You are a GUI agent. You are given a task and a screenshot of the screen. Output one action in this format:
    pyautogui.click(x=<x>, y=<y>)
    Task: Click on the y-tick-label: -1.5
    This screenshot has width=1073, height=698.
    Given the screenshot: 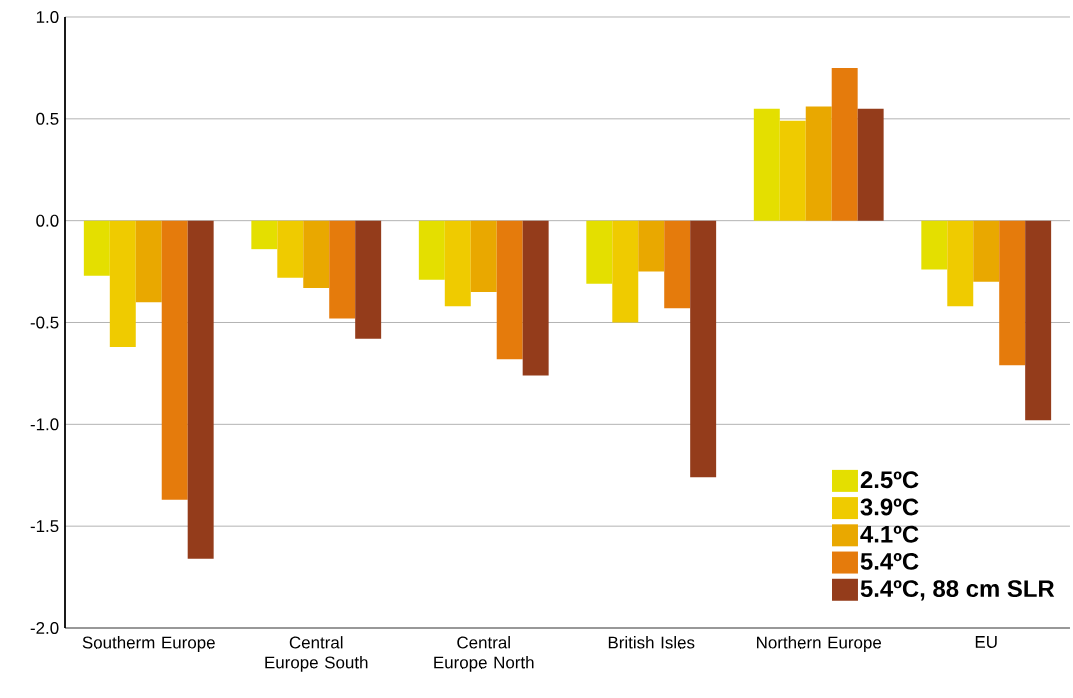 What is the action you would take?
    pyautogui.click(x=44, y=526)
    